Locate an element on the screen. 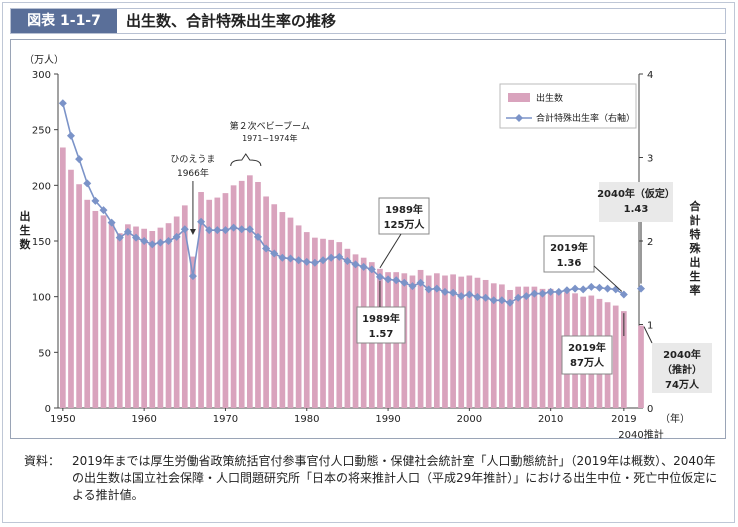 The height and width of the screenshot is (527, 738). callout-1989-tfr-line: 1.57 is located at coordinates (381, 334).